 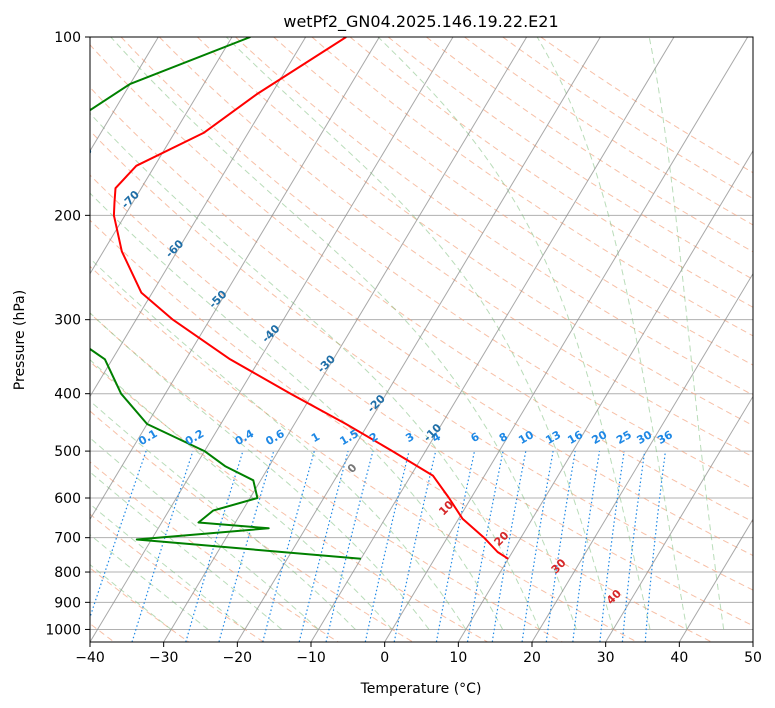 I want to click on y-axis-title: Pressure (hPa), so click(x=20, y=340).